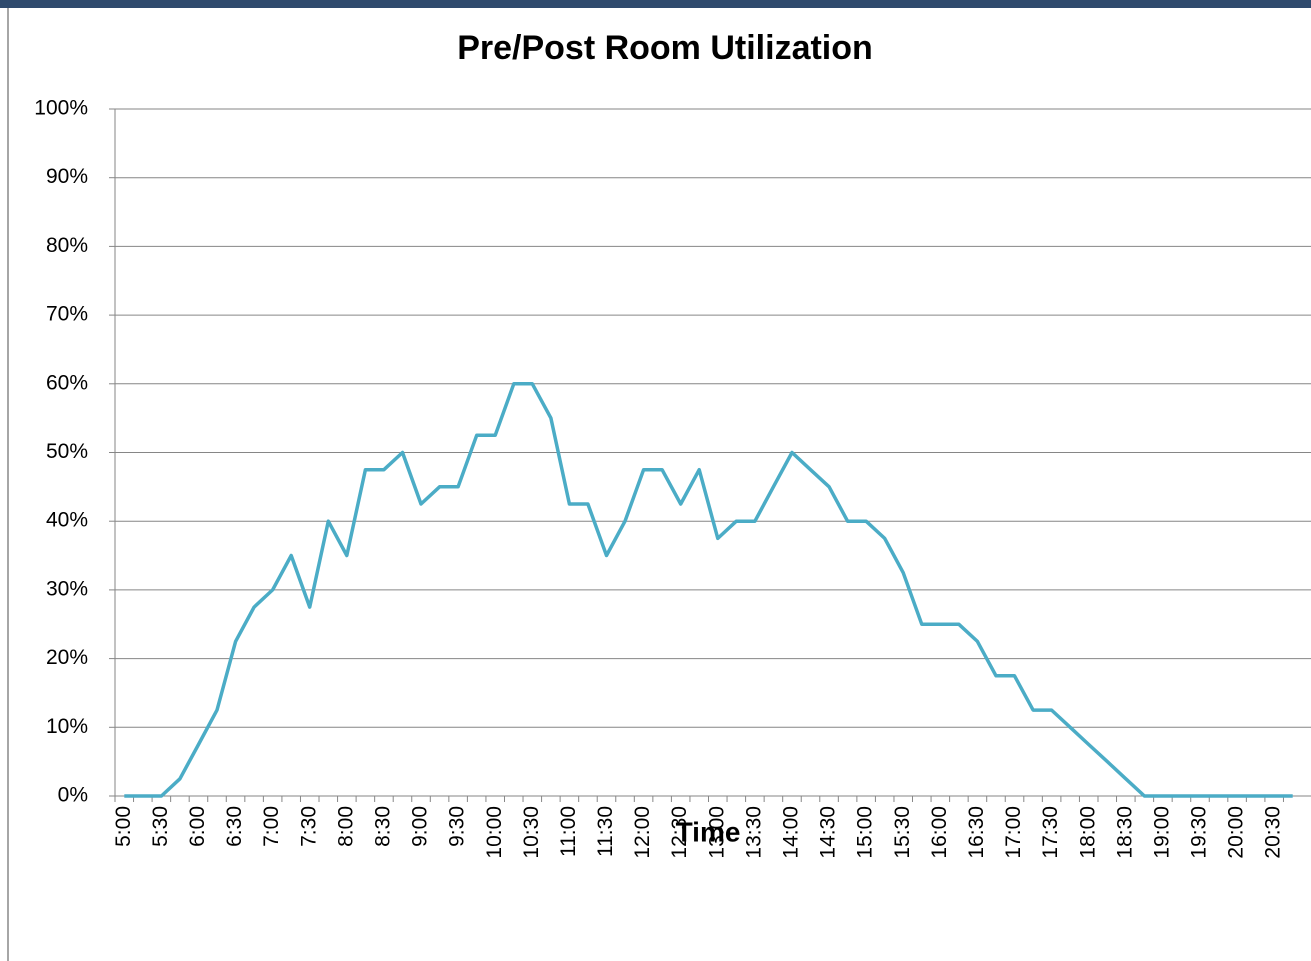  I want to click on x-tick-label: 15:00, so click(865, 832).